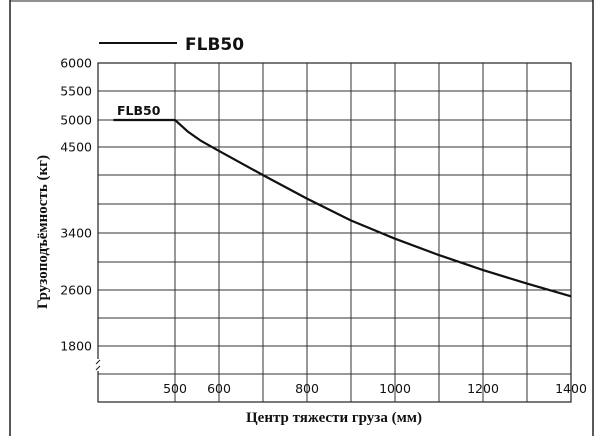 Image resolution: width=603 pixels, height=436 pixels. I want to click on series-label-flb50: FLB50, so click(139, 110).